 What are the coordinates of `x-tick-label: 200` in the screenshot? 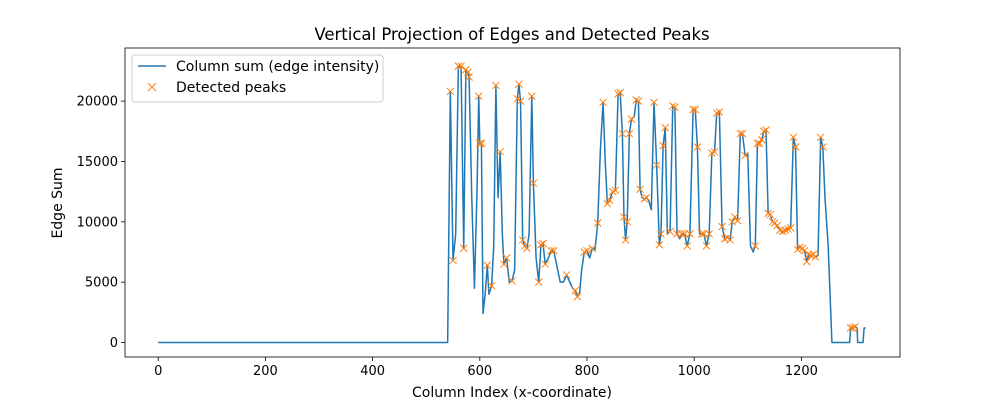 It's located at (265, 371).